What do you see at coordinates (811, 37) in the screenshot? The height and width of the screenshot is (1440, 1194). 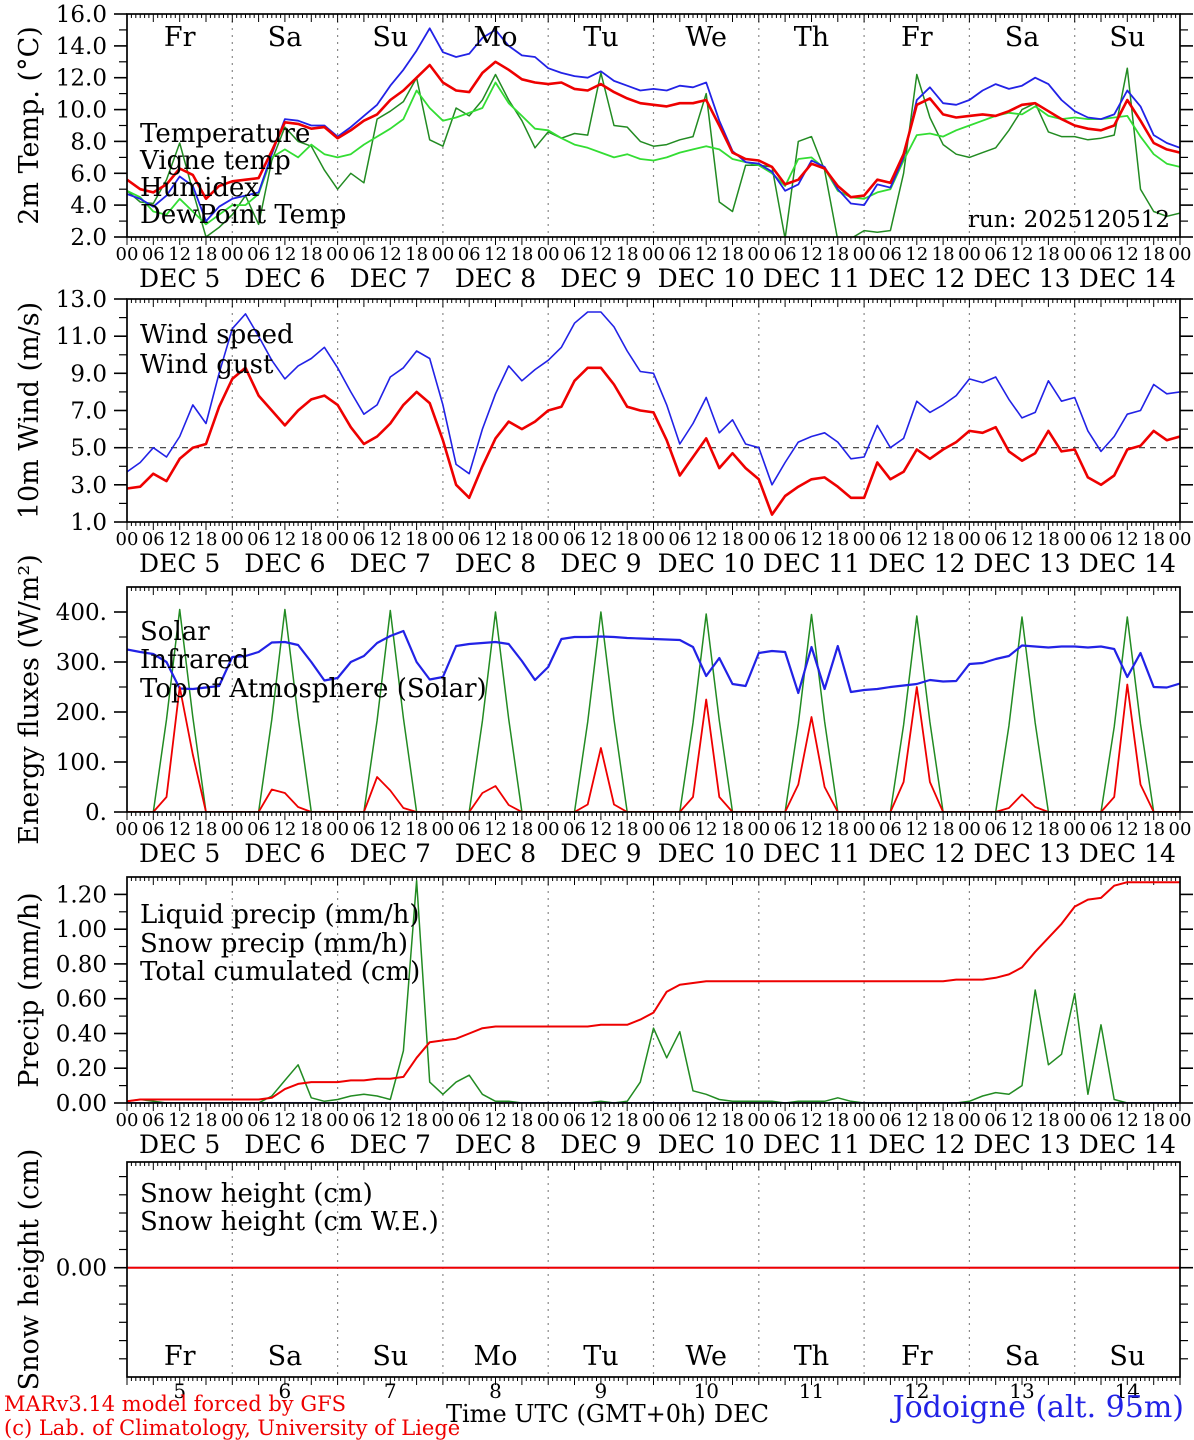 I see `weekday-label: Th` at bounding box center [811, 37].